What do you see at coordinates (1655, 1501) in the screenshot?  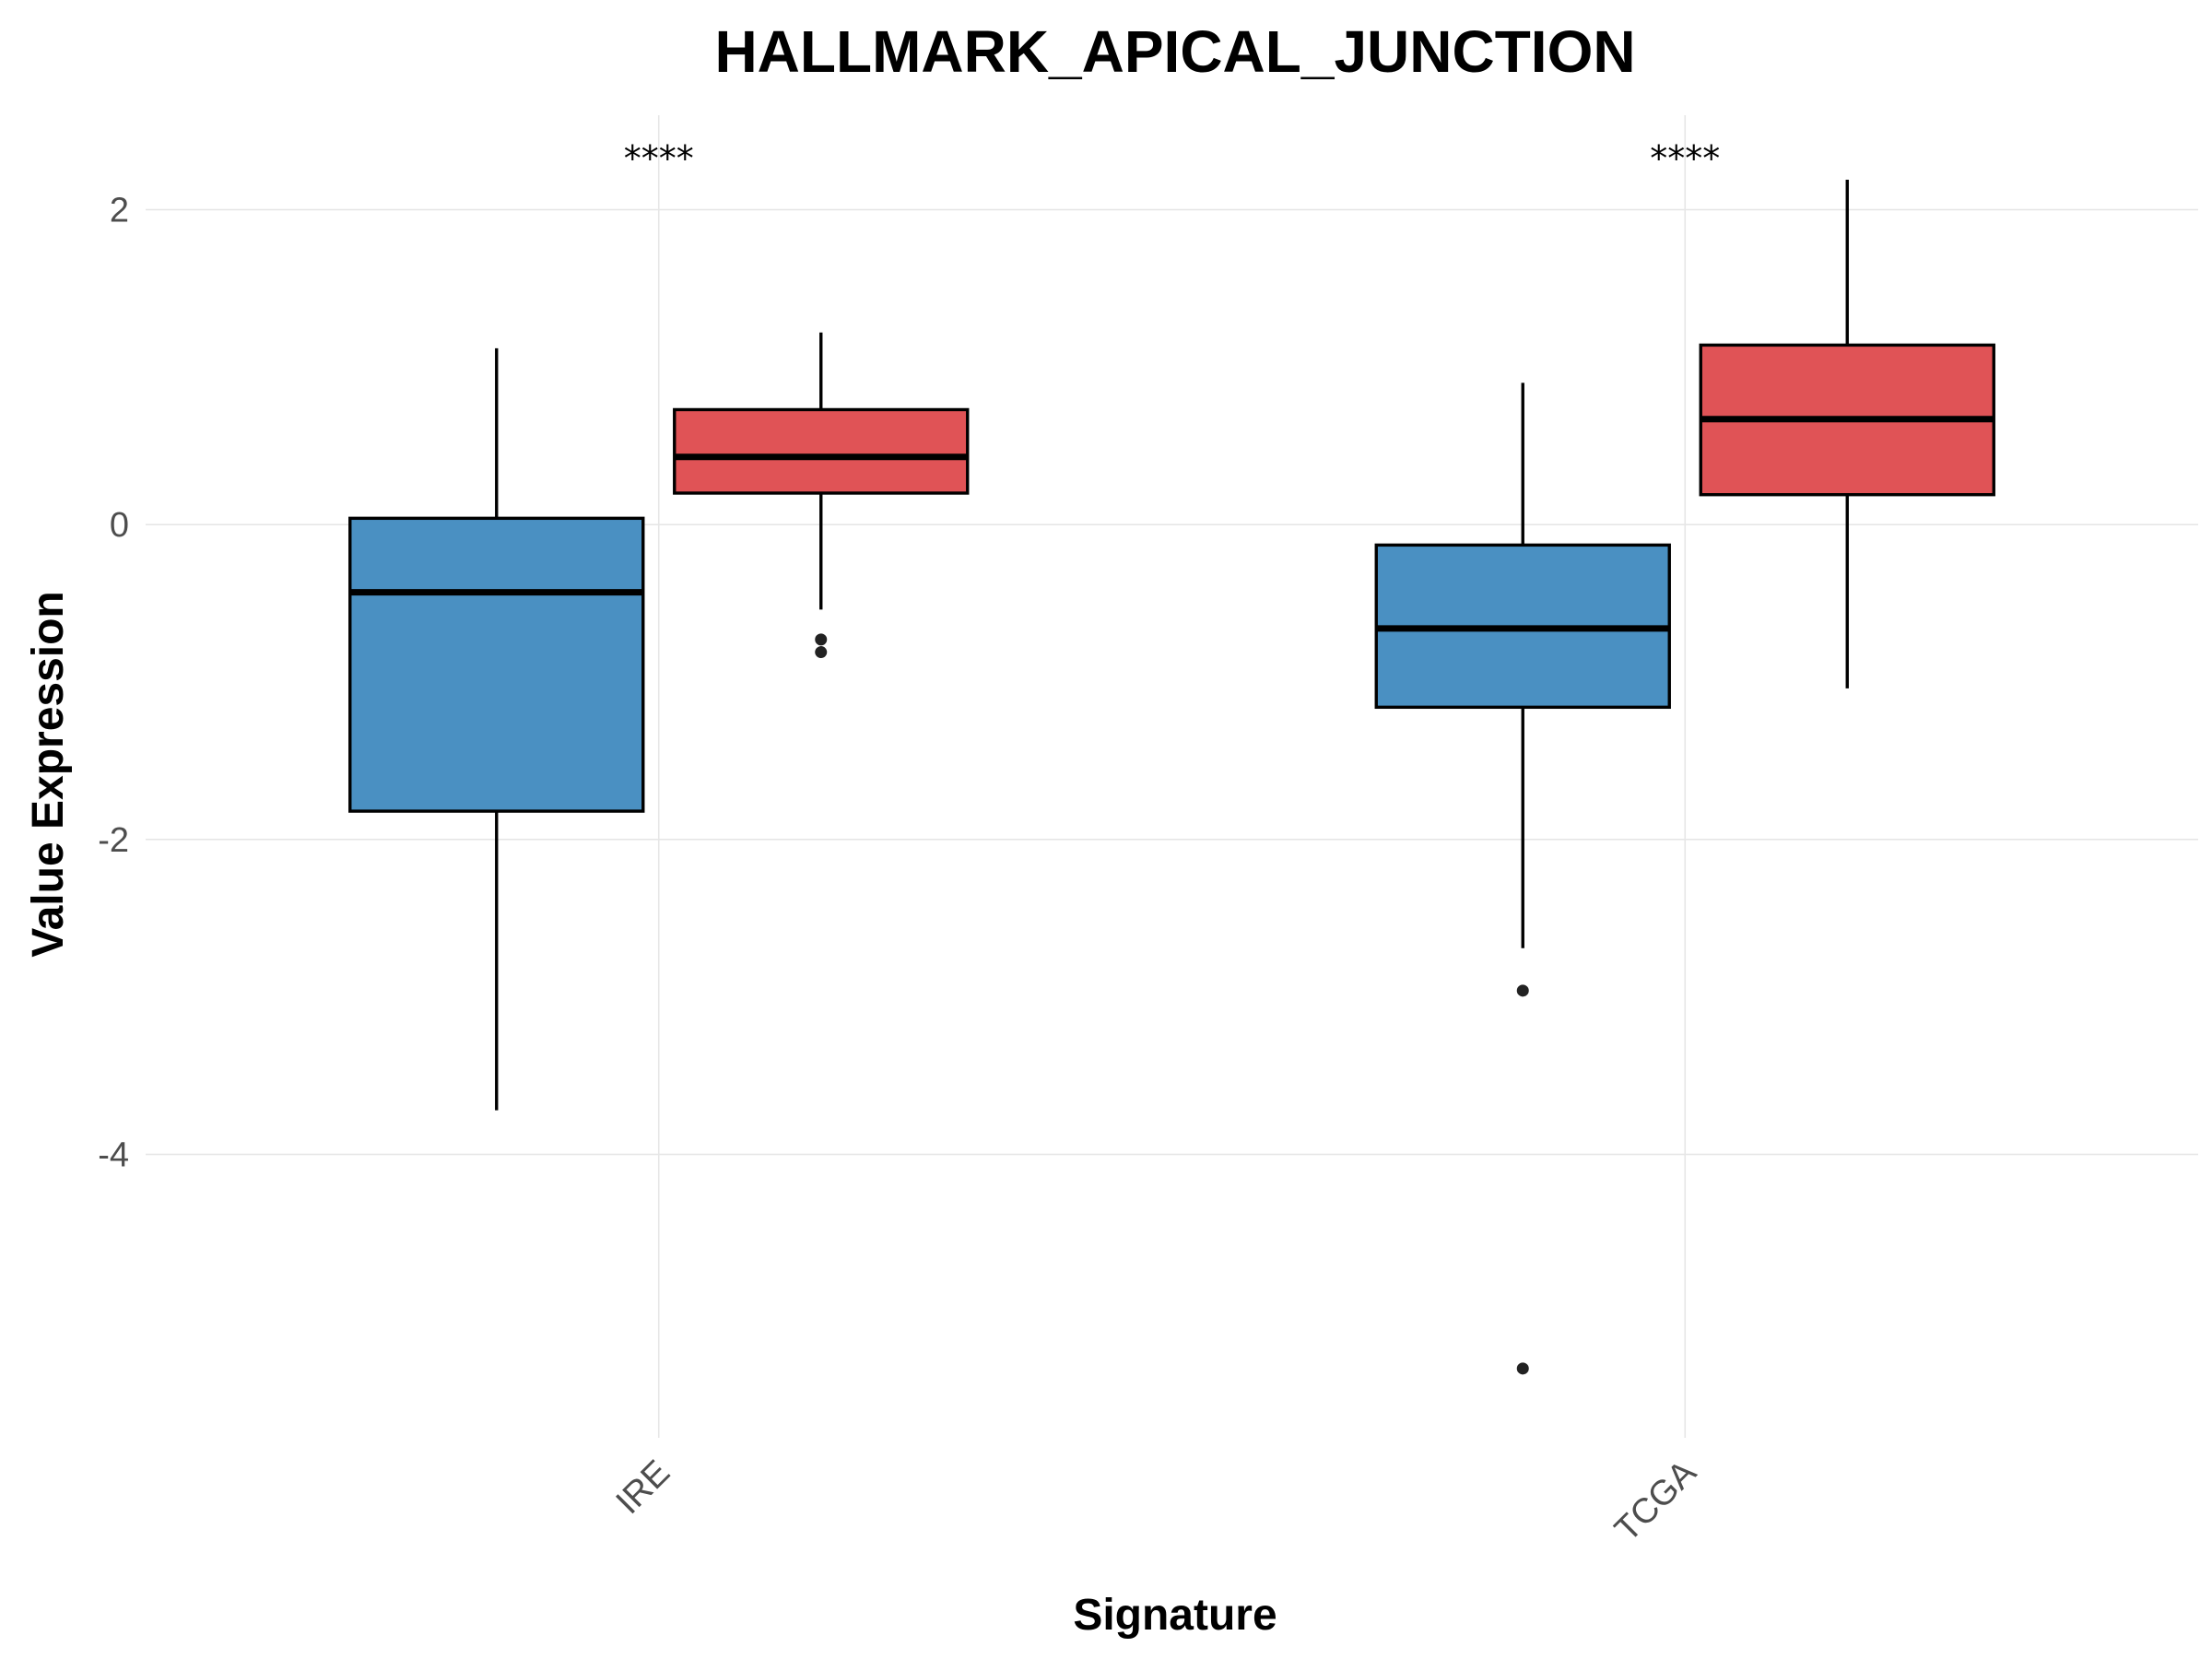 I see `x-tick-label: TCGA` at bounding box center [1655, 1501].